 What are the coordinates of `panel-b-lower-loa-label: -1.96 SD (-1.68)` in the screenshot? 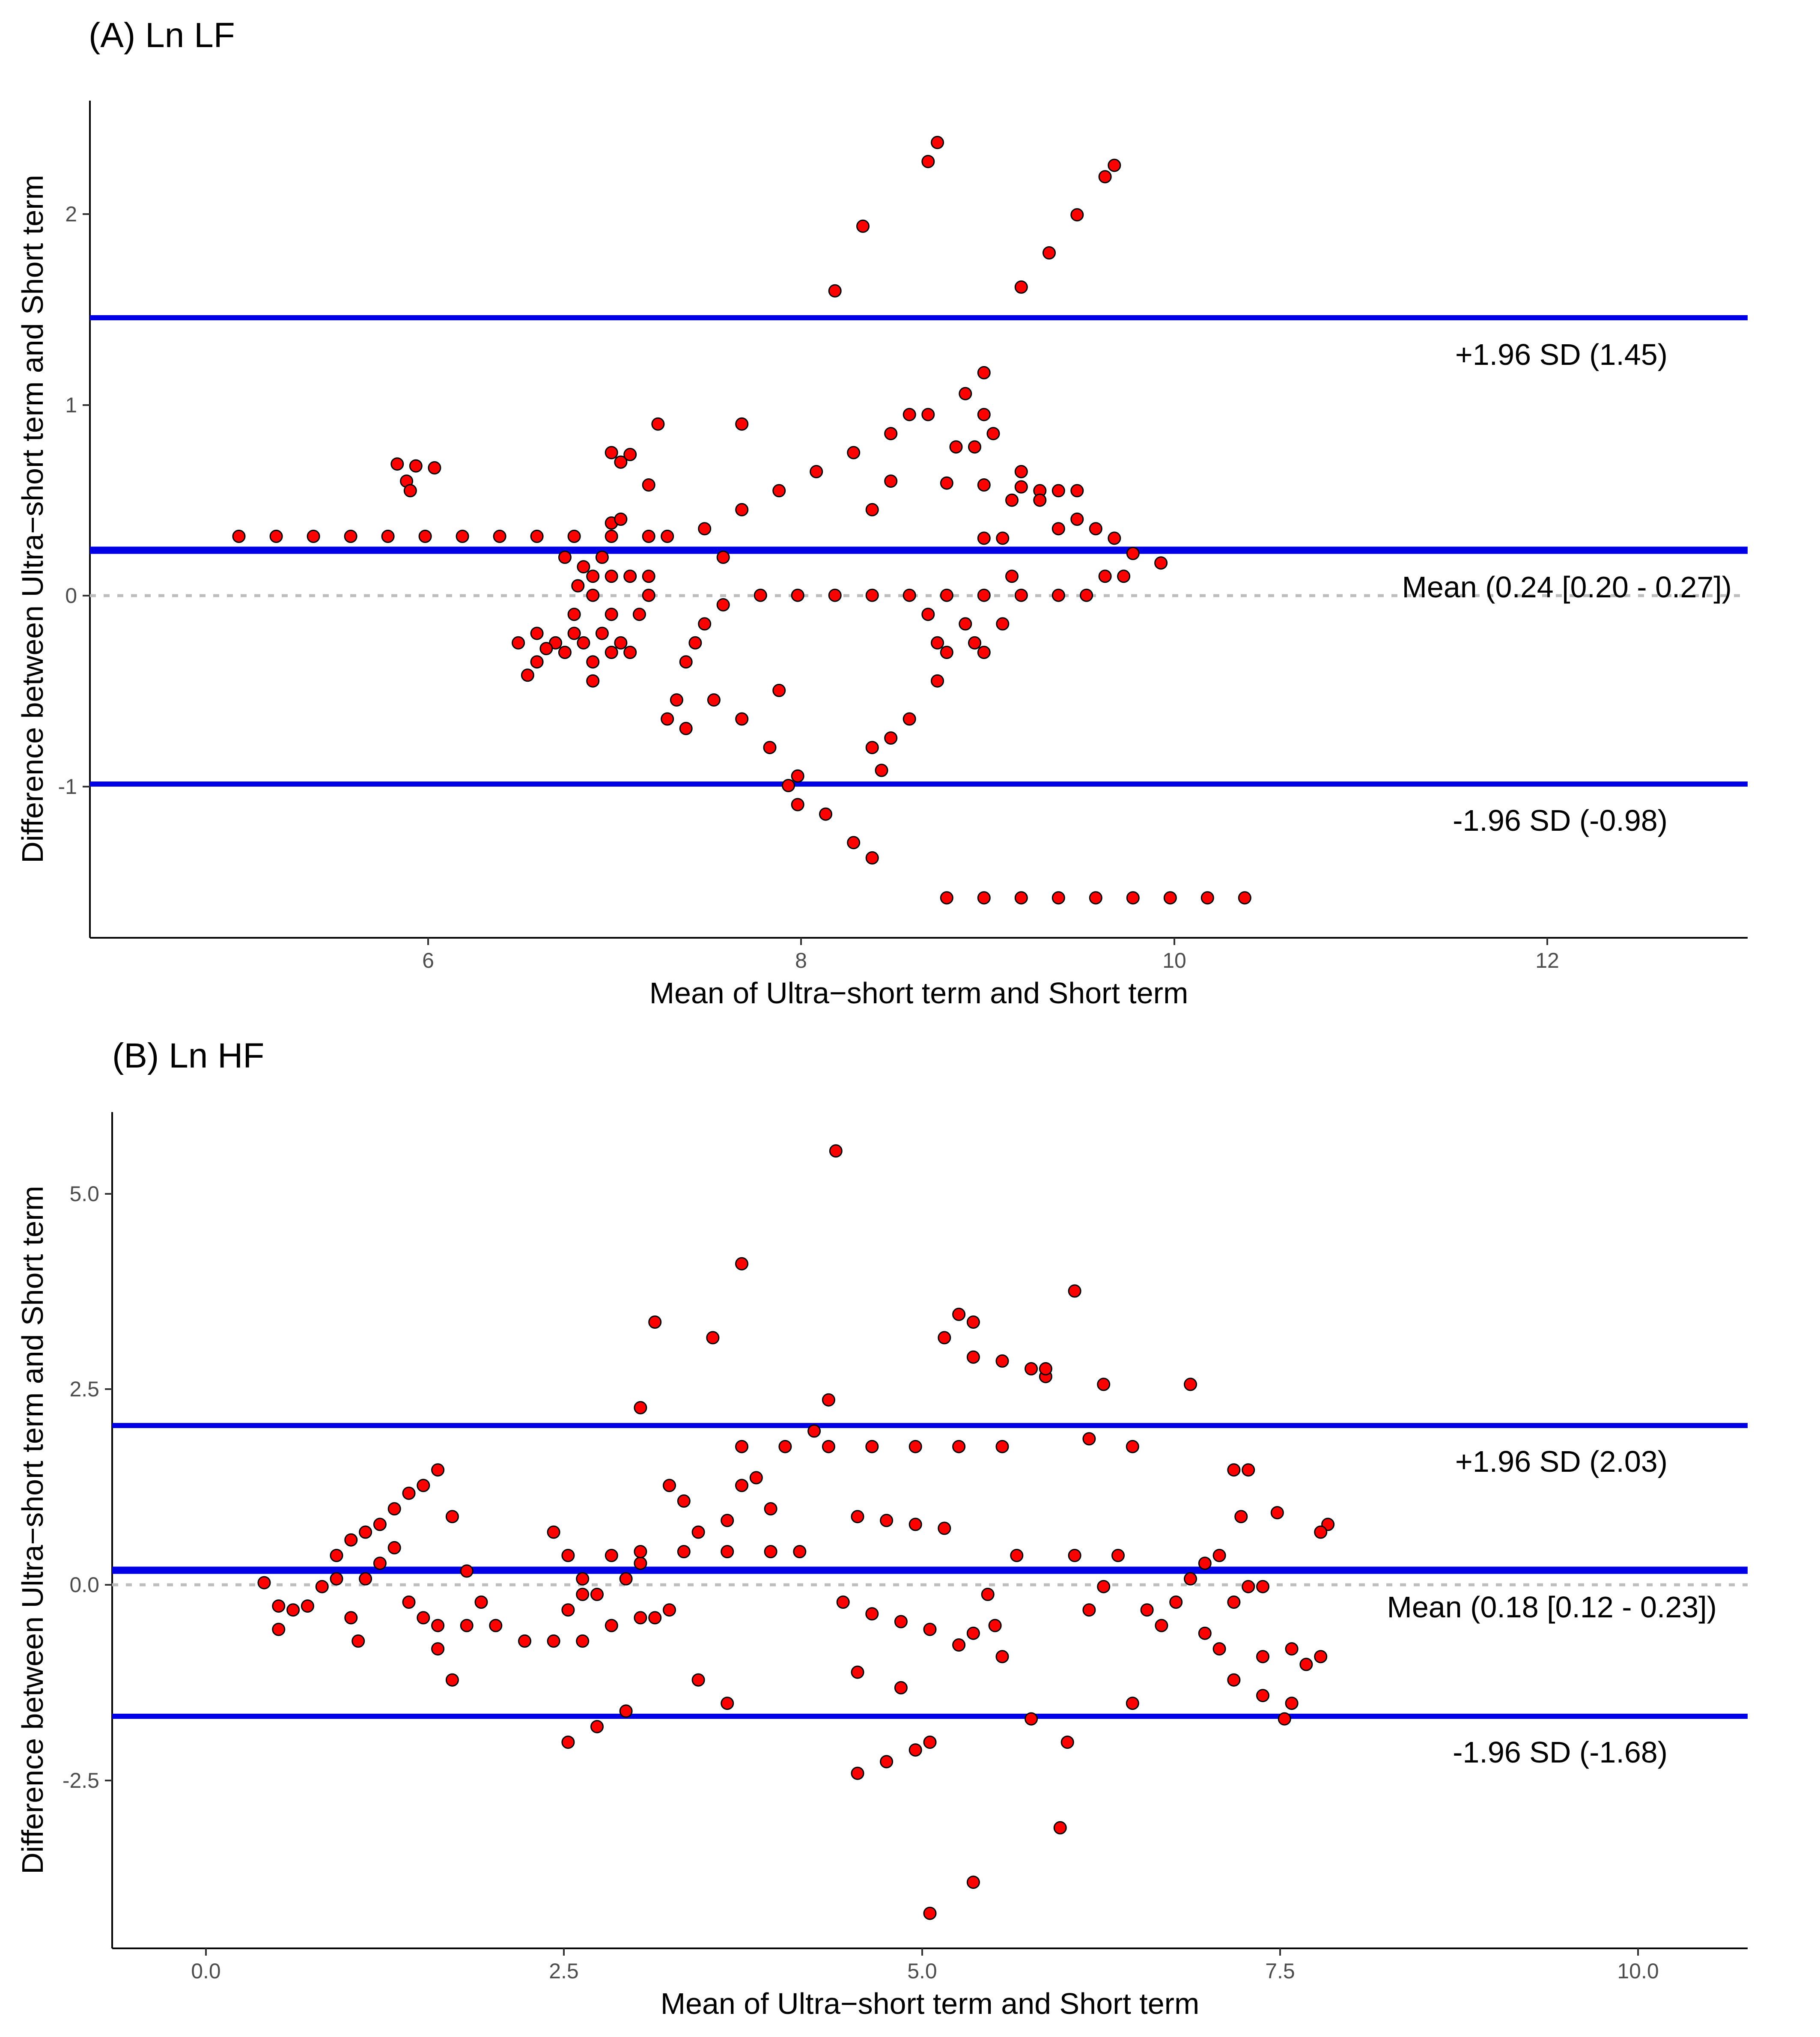 It's located at (1561, 1753).